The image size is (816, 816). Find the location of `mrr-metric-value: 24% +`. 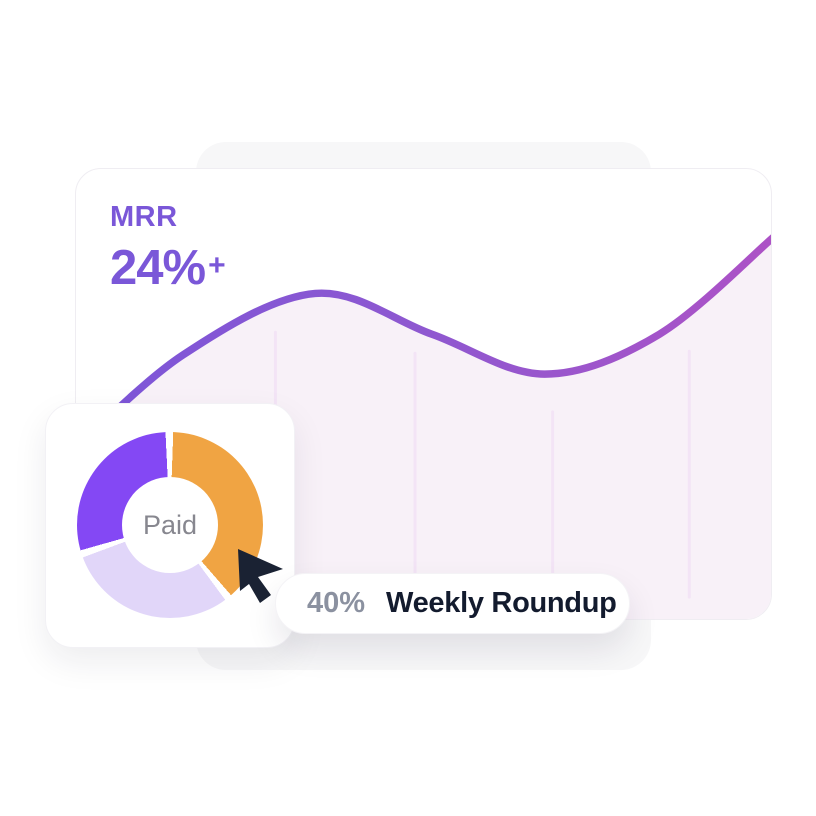

mrr-metric-value: 24% + is located at coordinates (168, 268).